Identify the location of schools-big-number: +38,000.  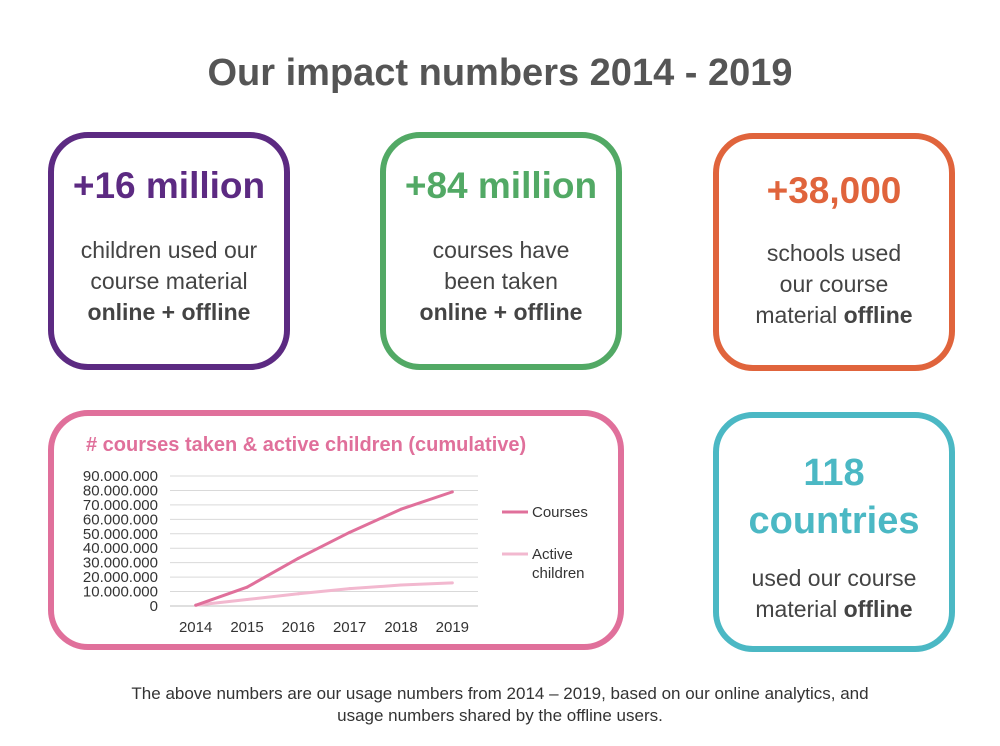
(834, 190).